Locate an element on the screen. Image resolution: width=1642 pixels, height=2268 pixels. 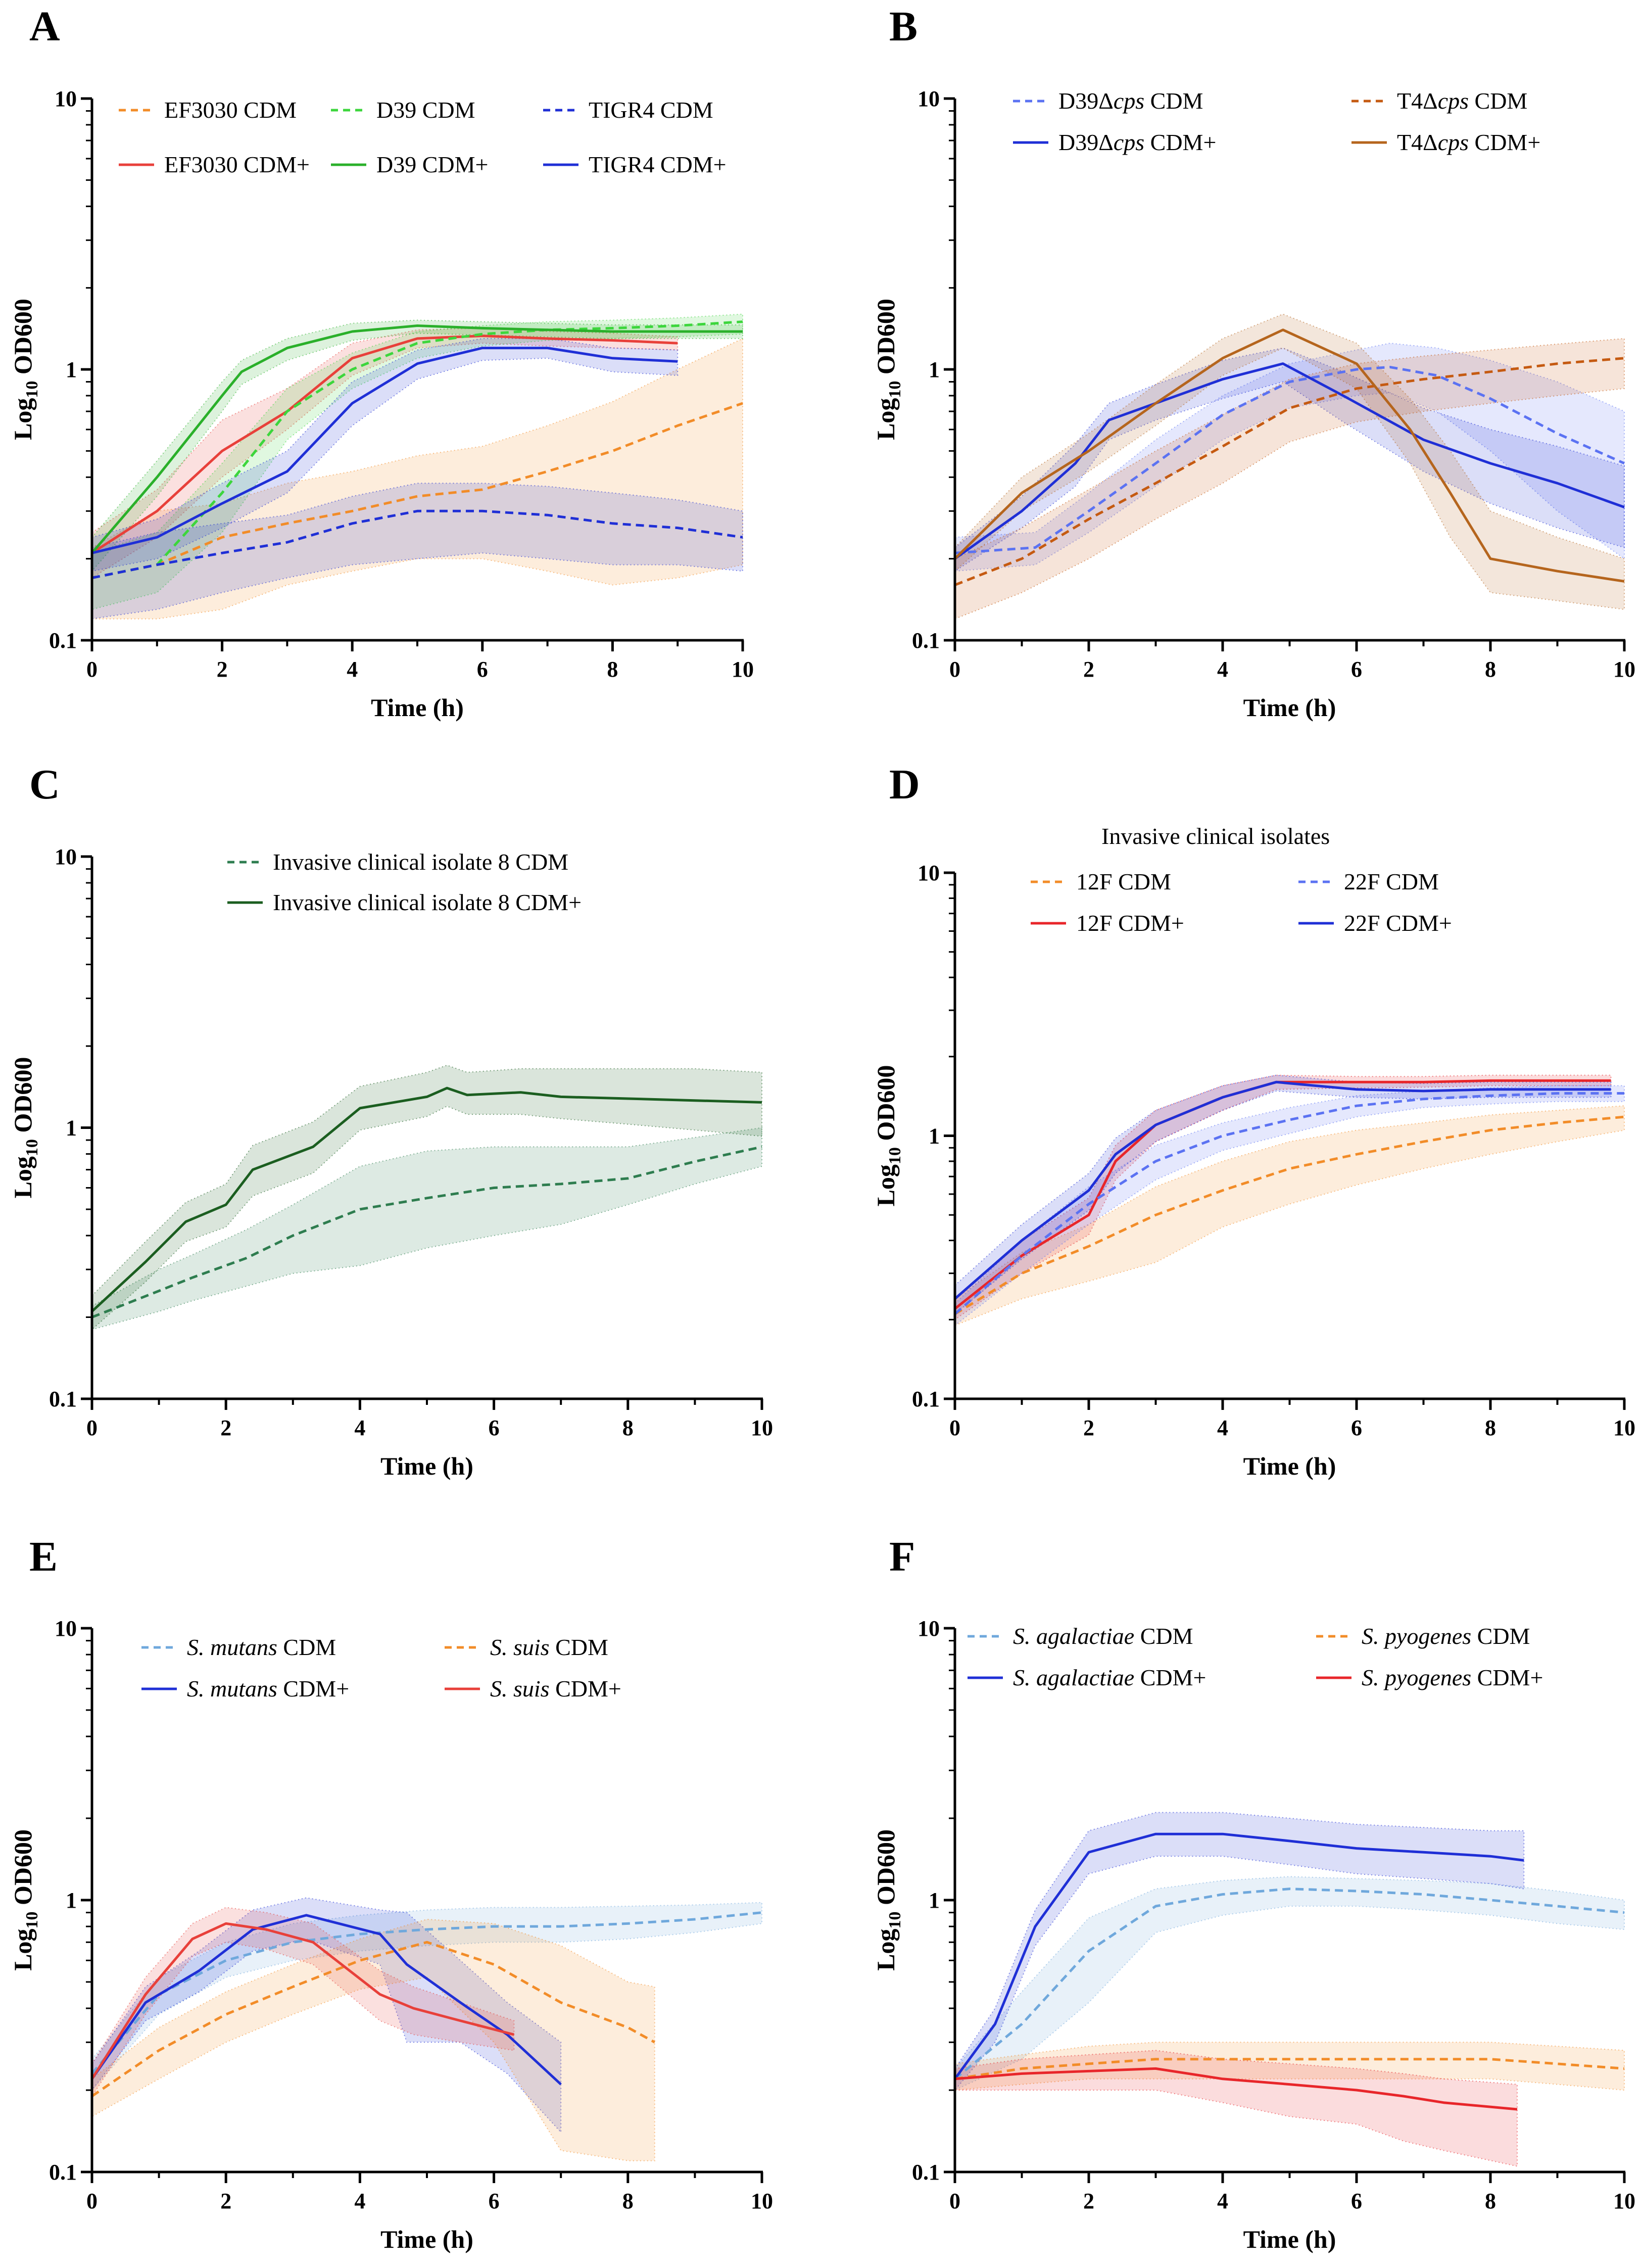
legend-label-a-1: EF3030 CDM+ is located at coordinates (237, 165).